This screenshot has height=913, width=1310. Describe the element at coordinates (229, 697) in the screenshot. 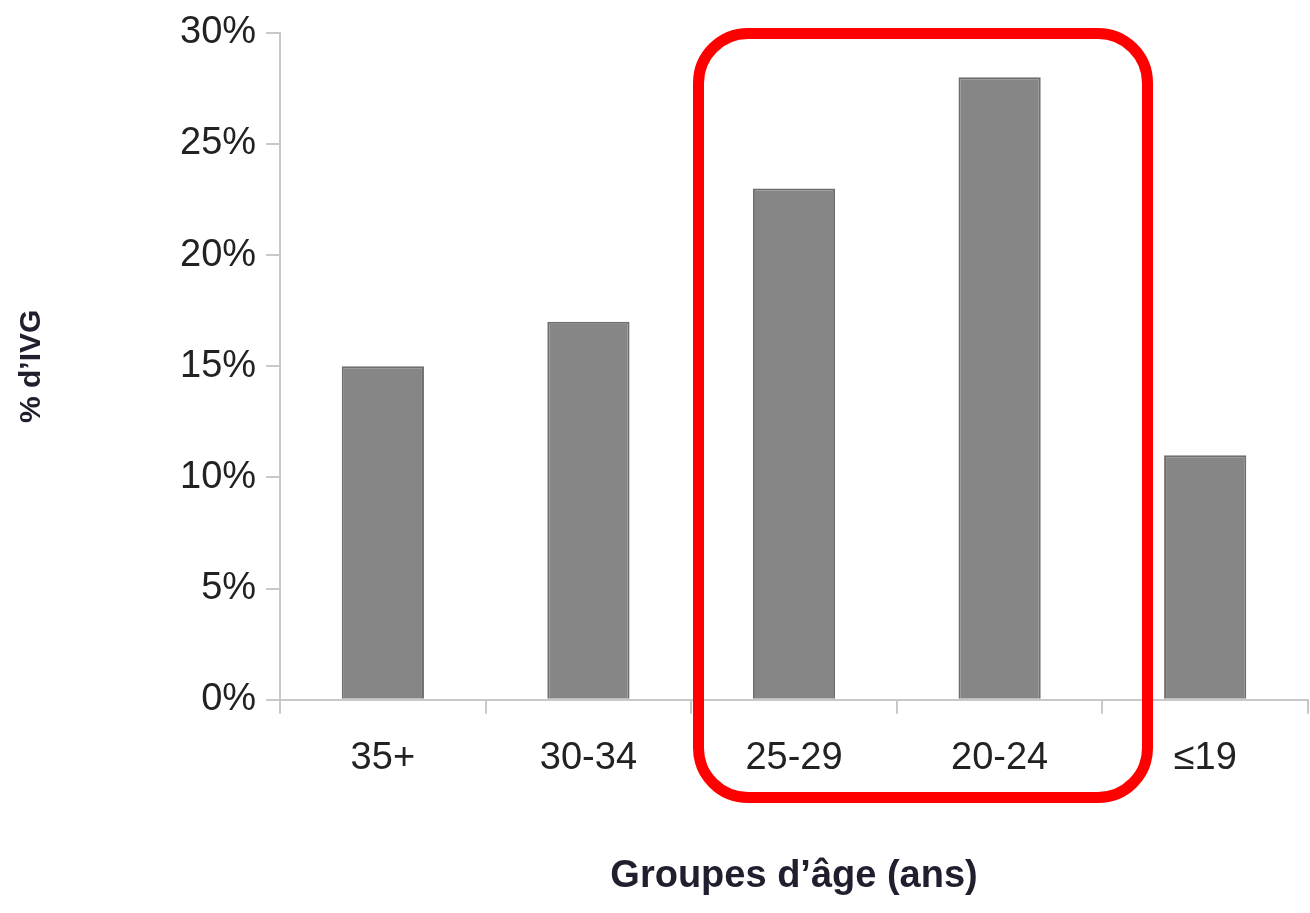

I see `y-tick-label: 0%` at that location.